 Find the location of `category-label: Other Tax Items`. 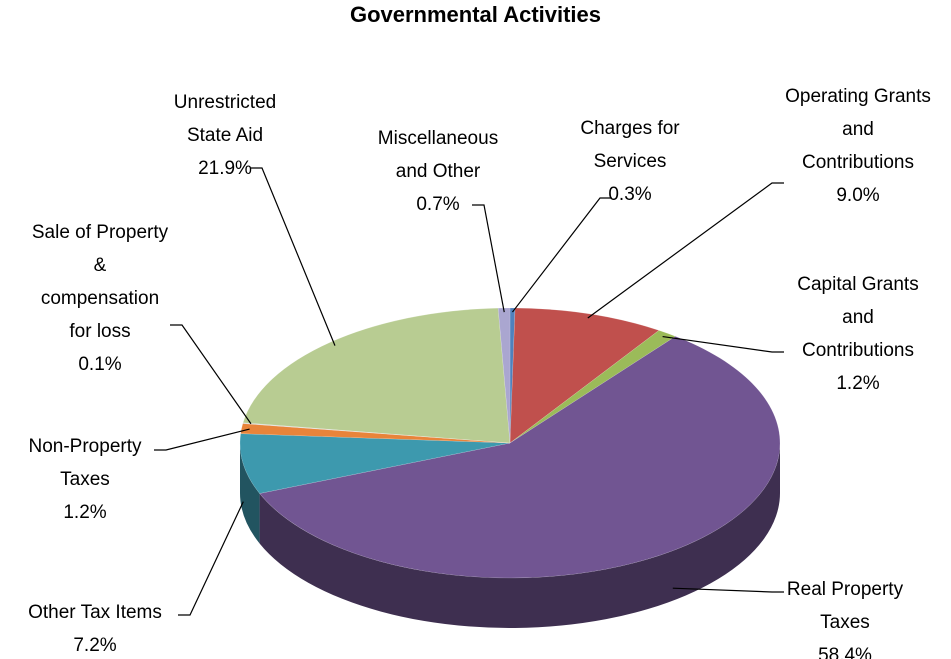

category-label: Other Tax Items is located at coordinates (95, 612).